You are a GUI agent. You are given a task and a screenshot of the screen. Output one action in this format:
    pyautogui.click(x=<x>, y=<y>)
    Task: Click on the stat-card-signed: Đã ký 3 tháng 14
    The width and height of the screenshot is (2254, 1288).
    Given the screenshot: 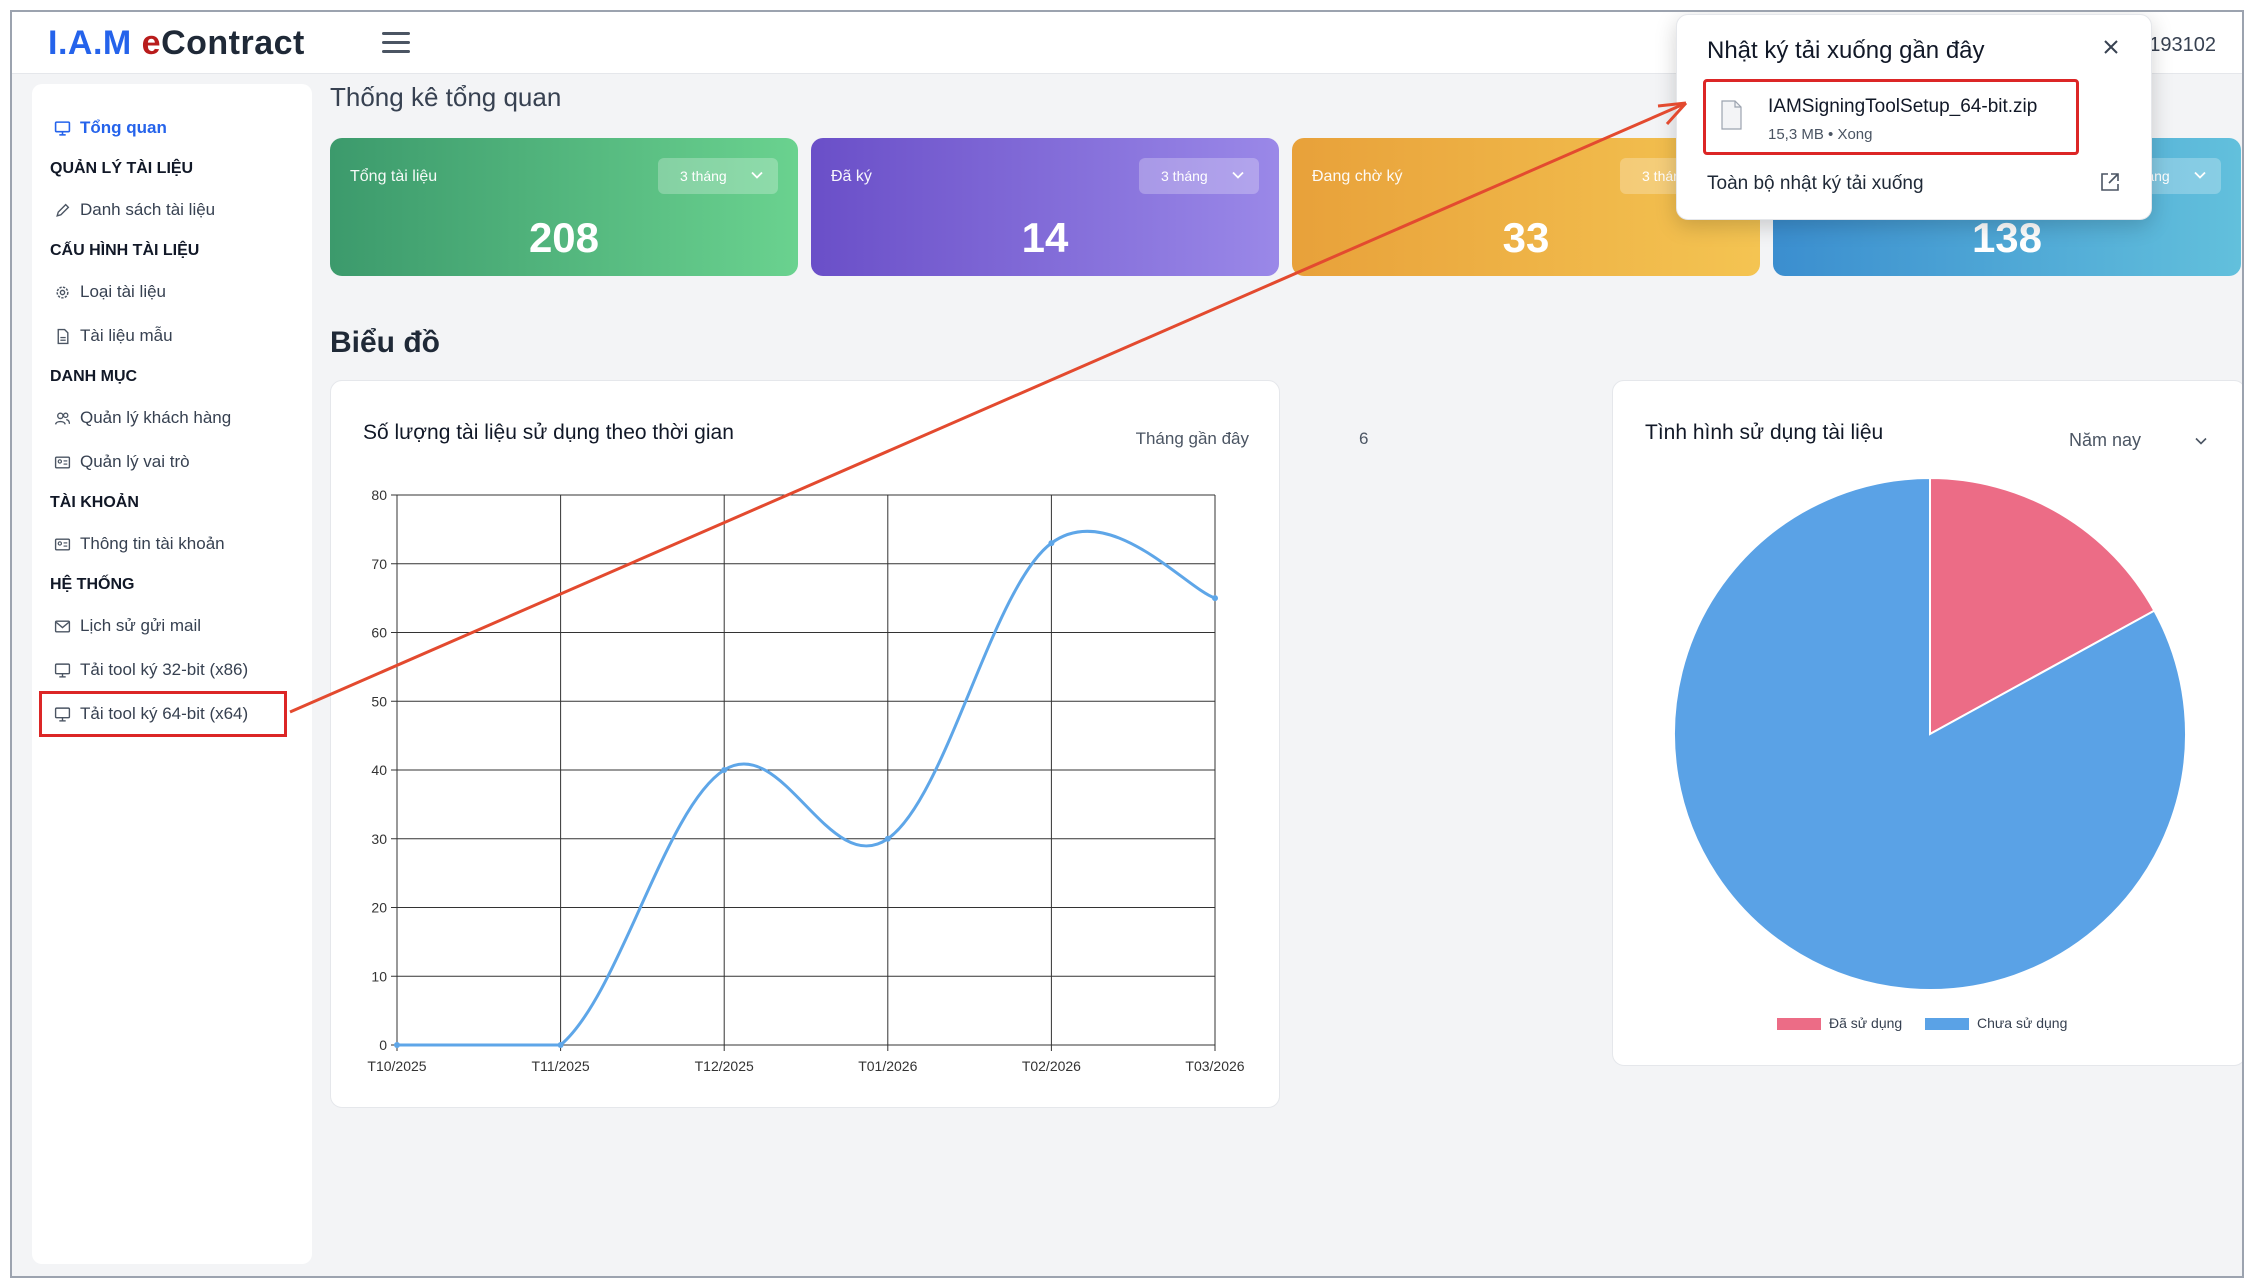 What is the action you would take?
    pyautogui.click(x=1045, y=207)
    